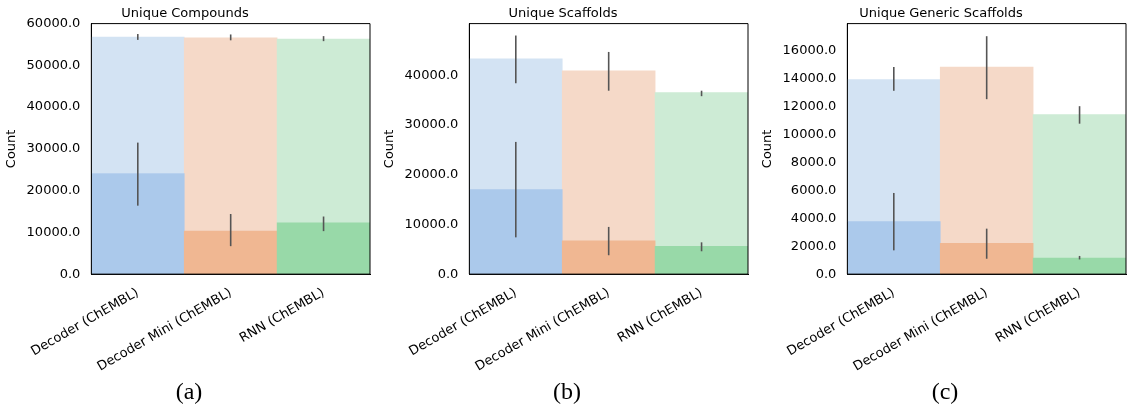 Image resolution: width=1136 pixels, height=418 pixels. What do you see at coordinates (563, 13) in the screenshot?
I see `chart-title: Unique Scaffolds` at bounding box center [563, 13].